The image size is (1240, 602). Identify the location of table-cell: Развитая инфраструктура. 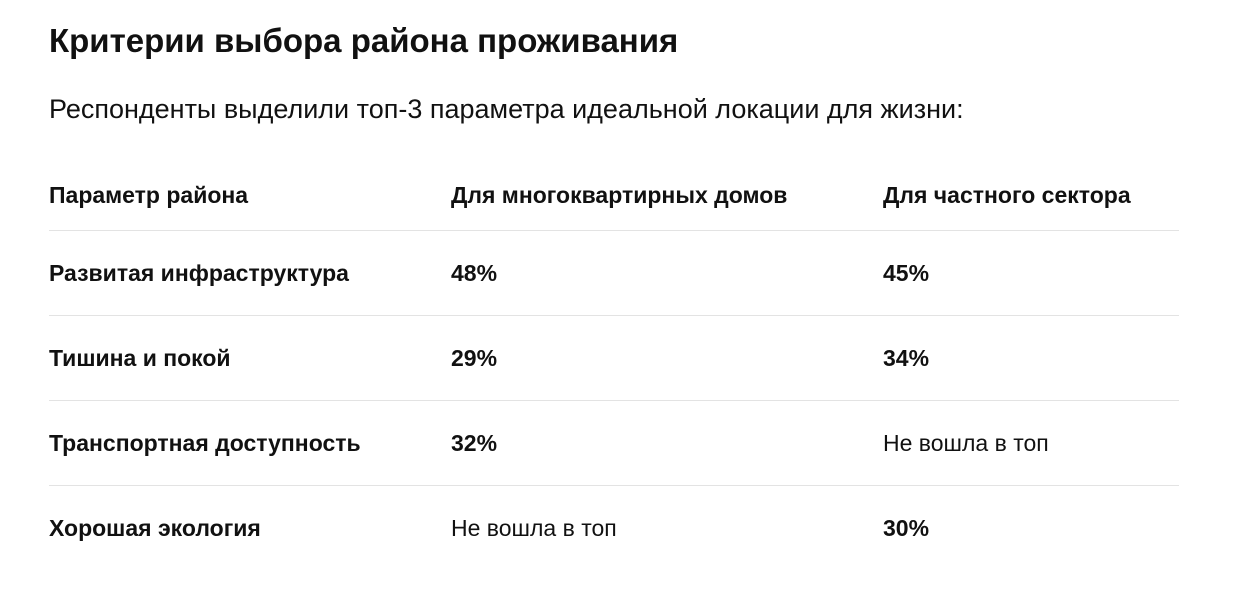
(250, 273).